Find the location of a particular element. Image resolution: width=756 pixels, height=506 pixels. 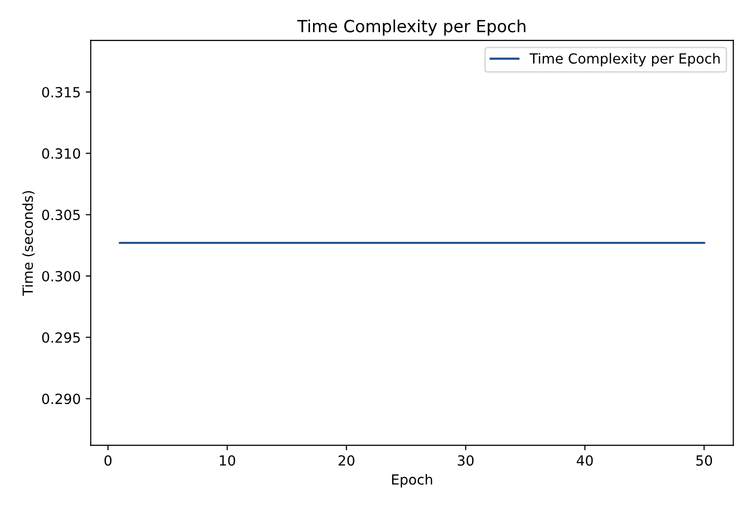

y-tick-label: 0.315 is located at coordinates (61, 92).